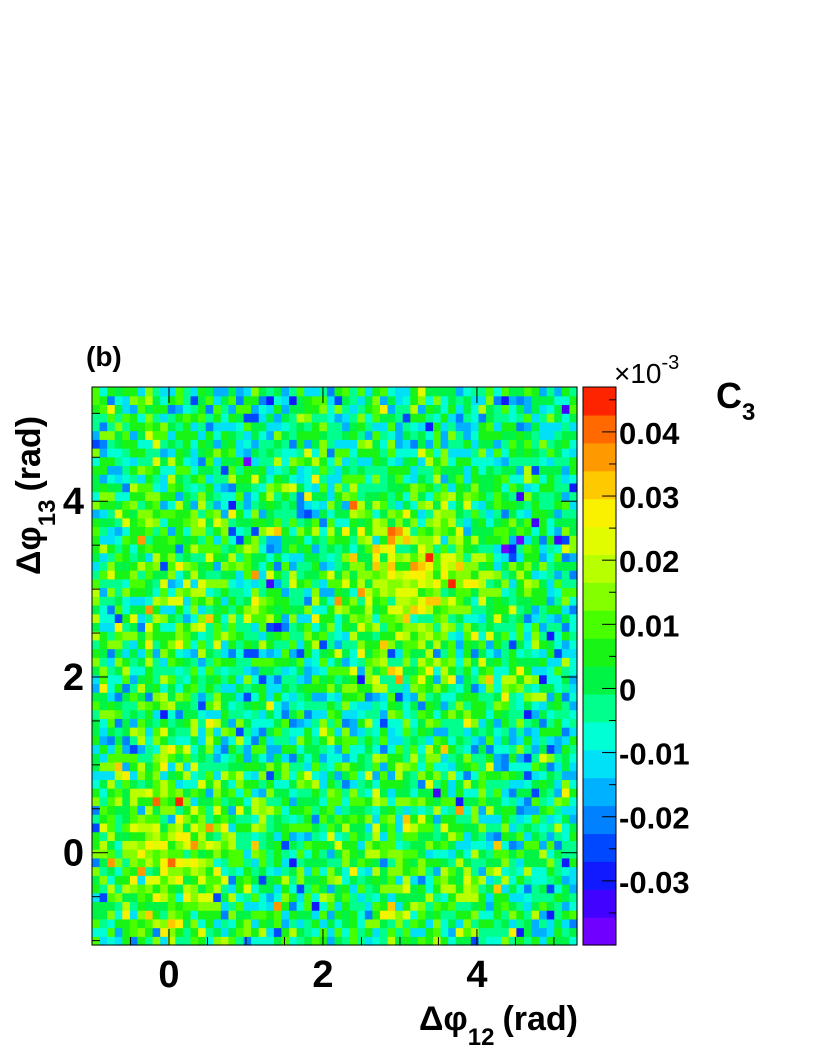 Image resolution: width=822 pixels, height=1064 pixels. I want to click on y-axis-label-unit: (rad), so click(29, 454).